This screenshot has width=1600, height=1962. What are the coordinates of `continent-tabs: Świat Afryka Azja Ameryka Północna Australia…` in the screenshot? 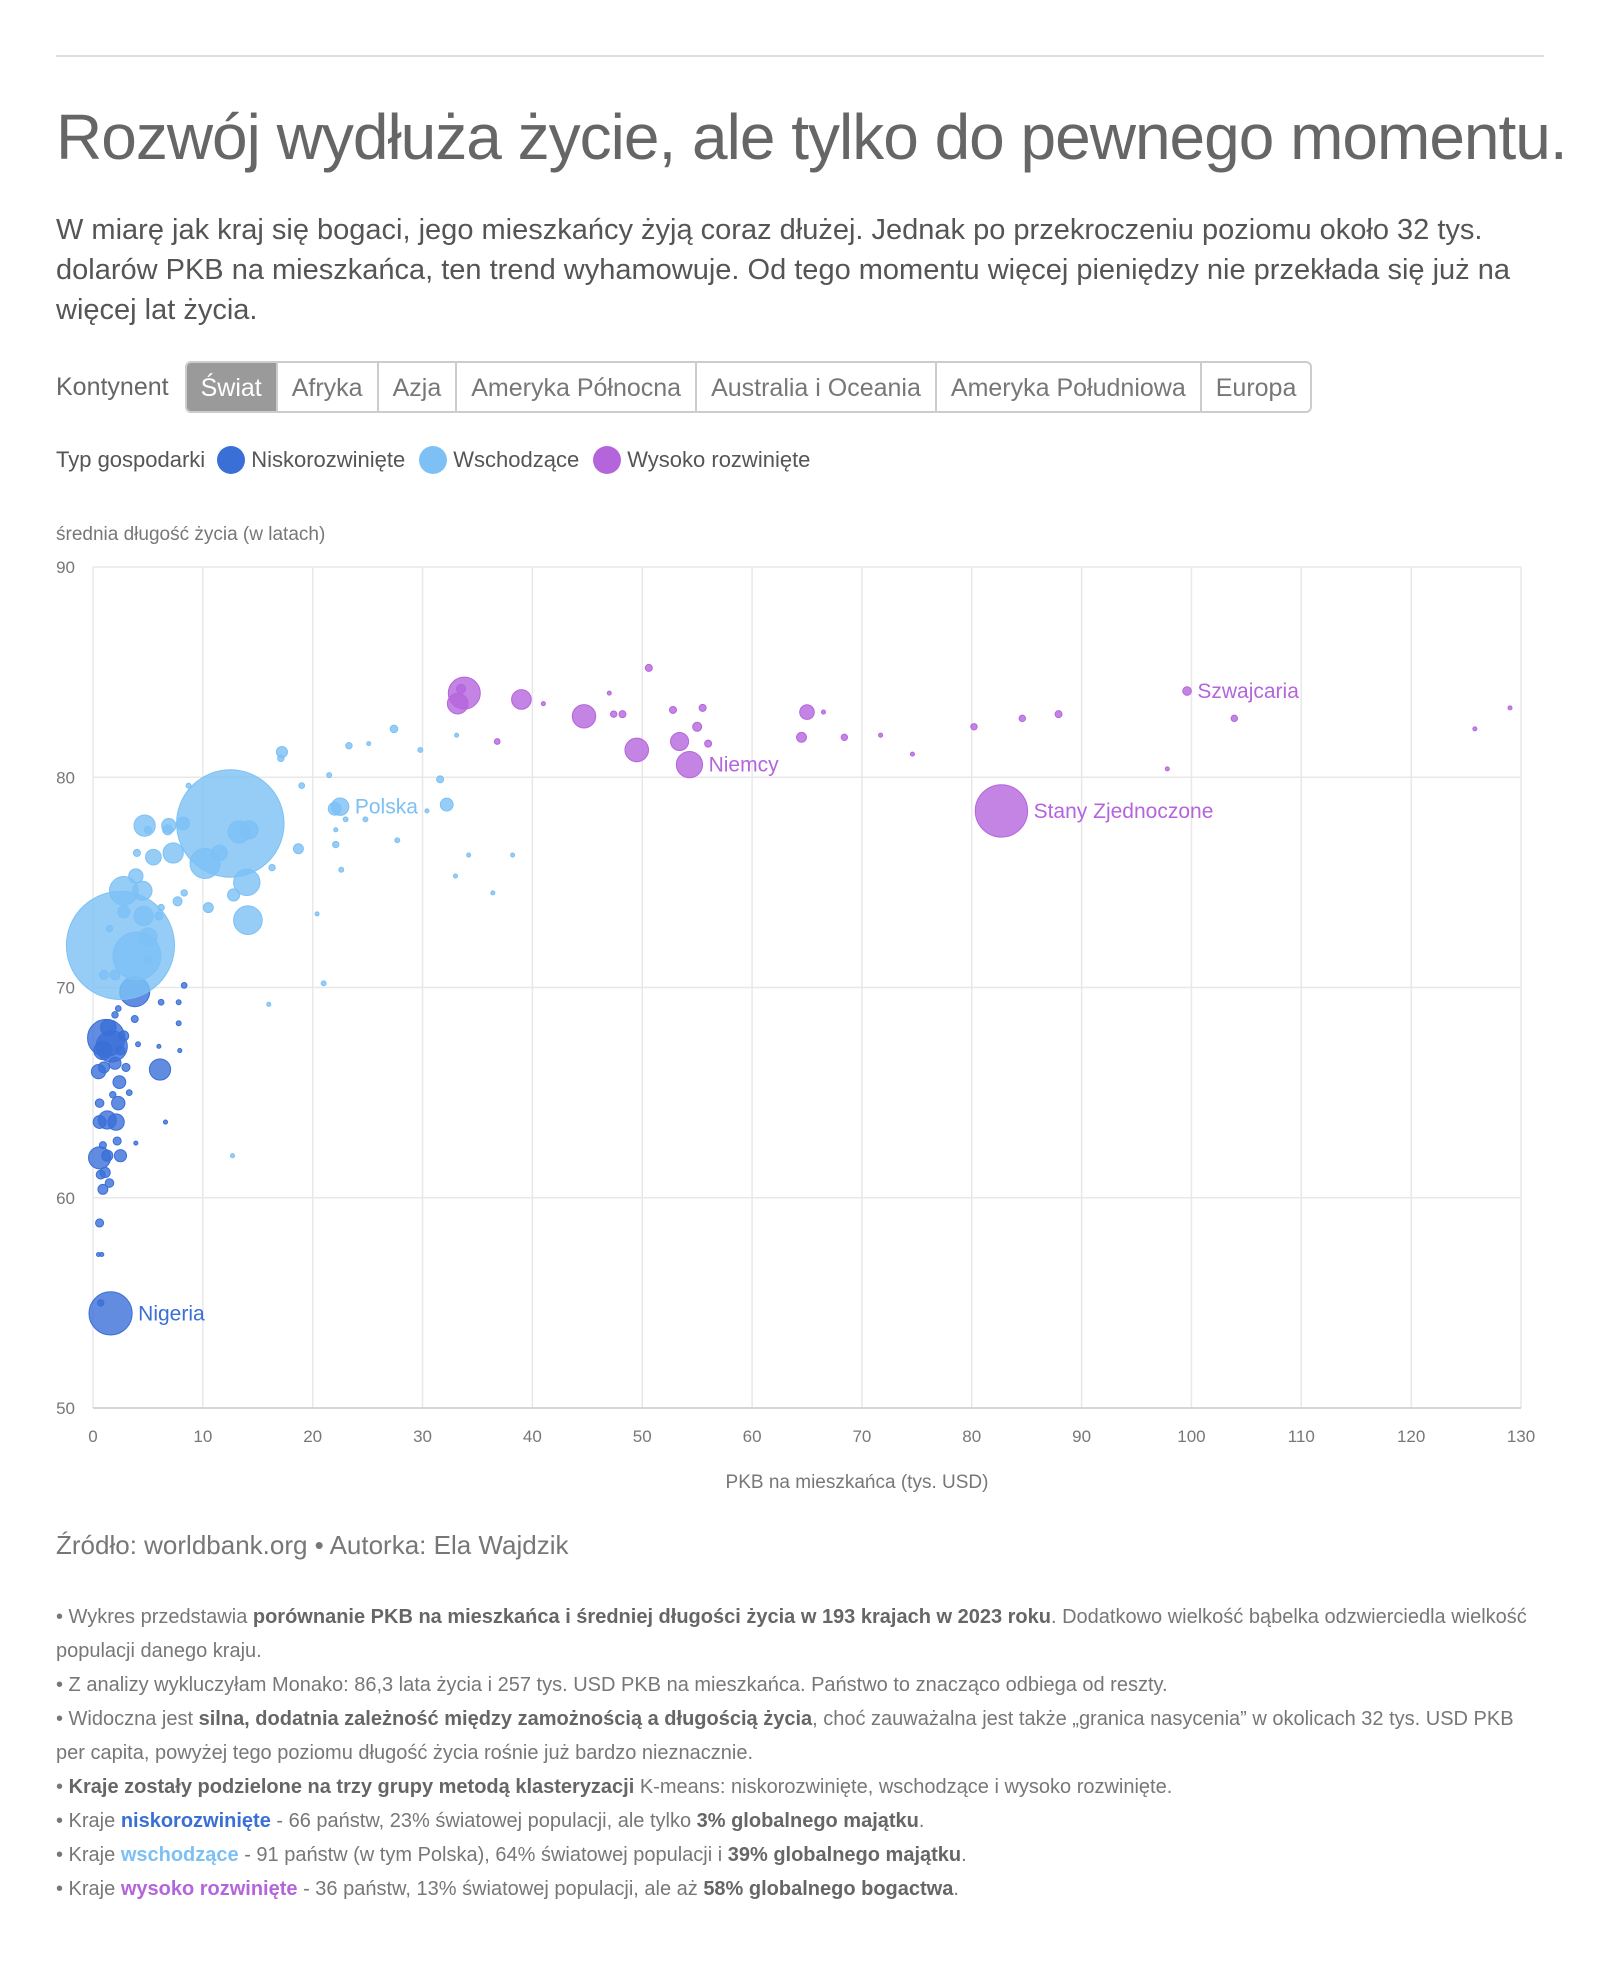 It's located at (748, 387).